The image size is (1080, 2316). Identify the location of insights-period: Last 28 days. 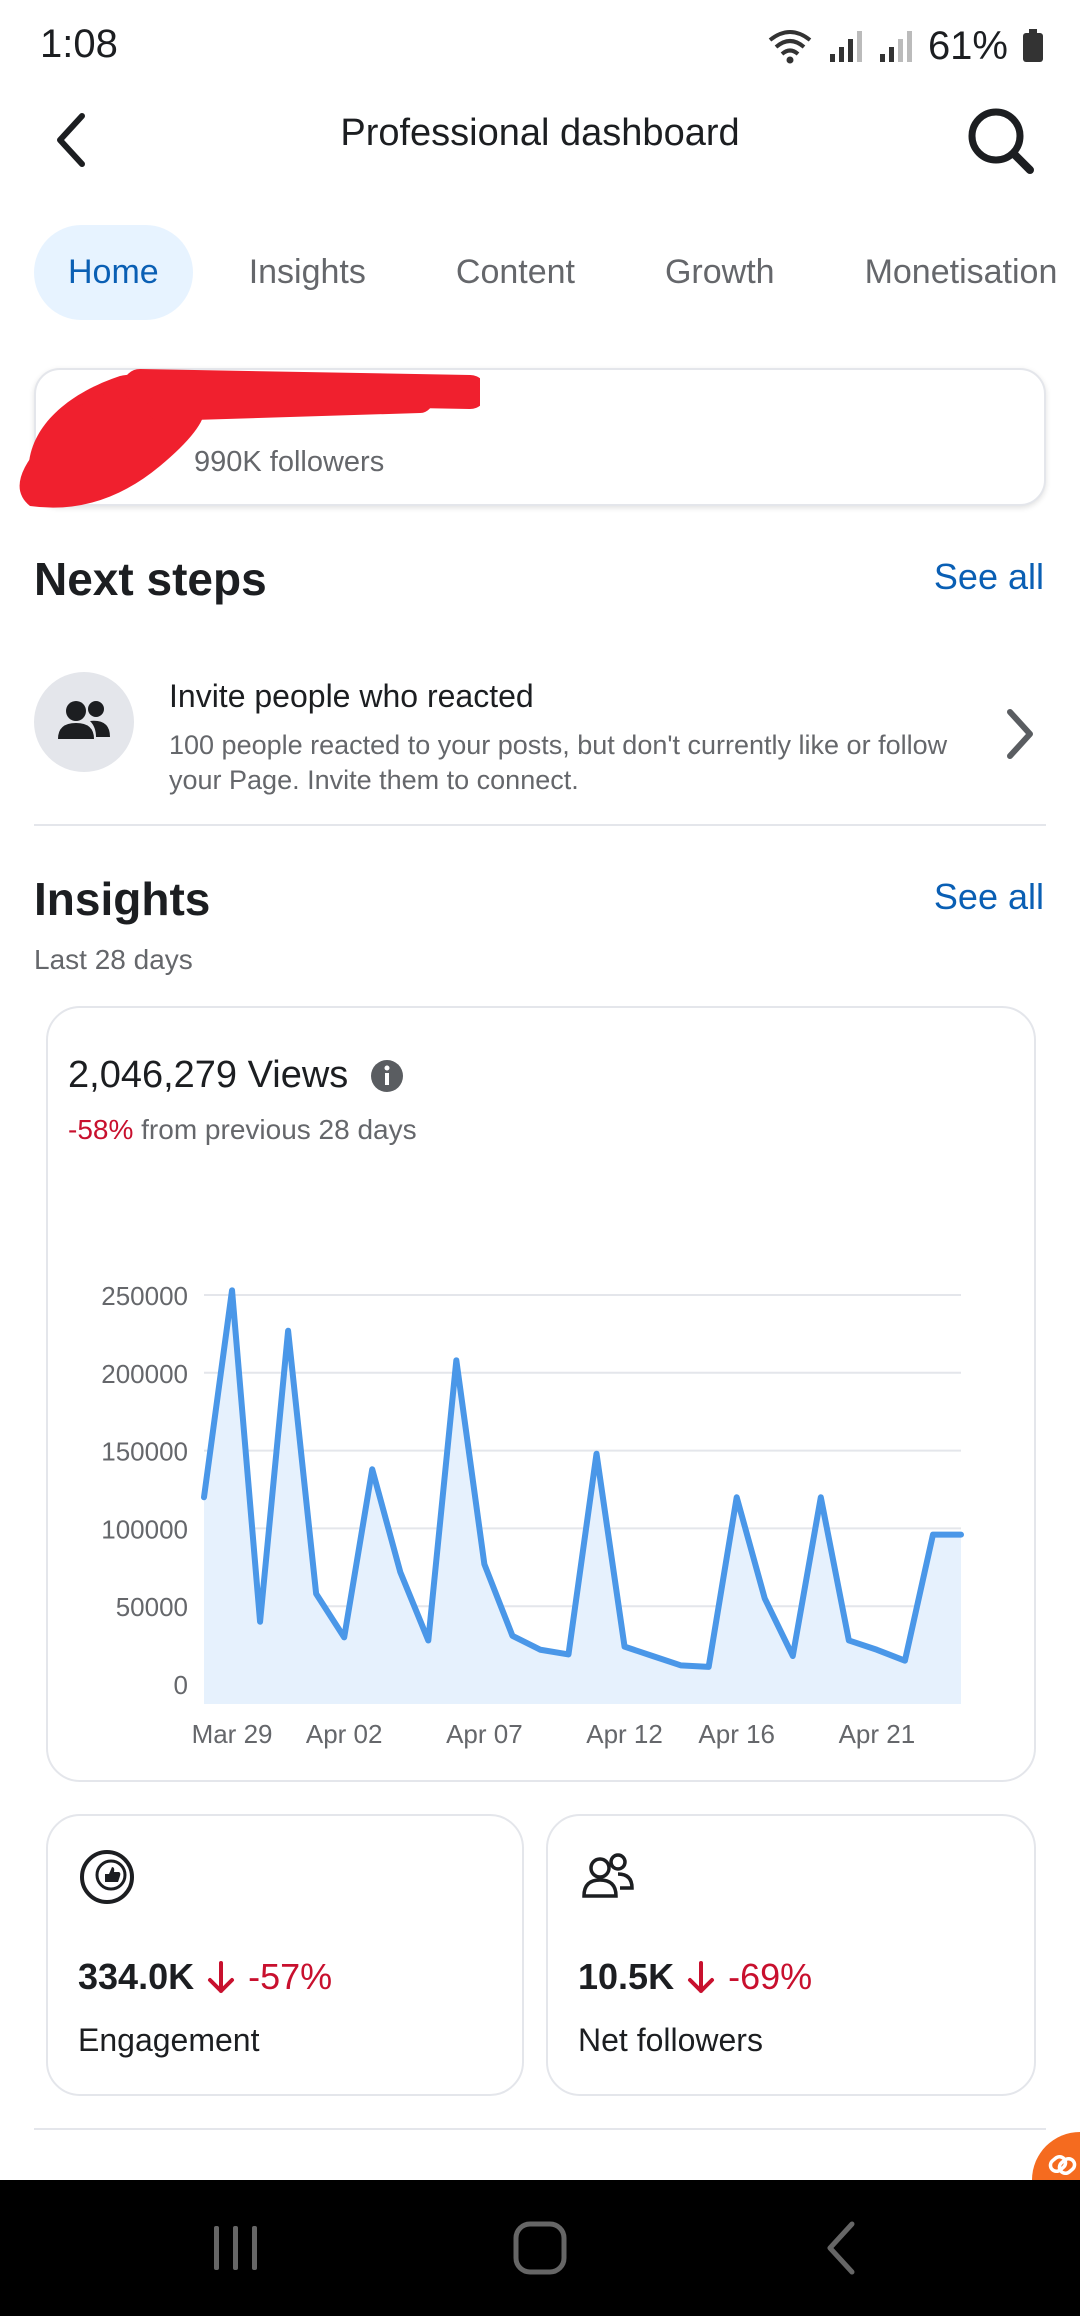
(113, 959).